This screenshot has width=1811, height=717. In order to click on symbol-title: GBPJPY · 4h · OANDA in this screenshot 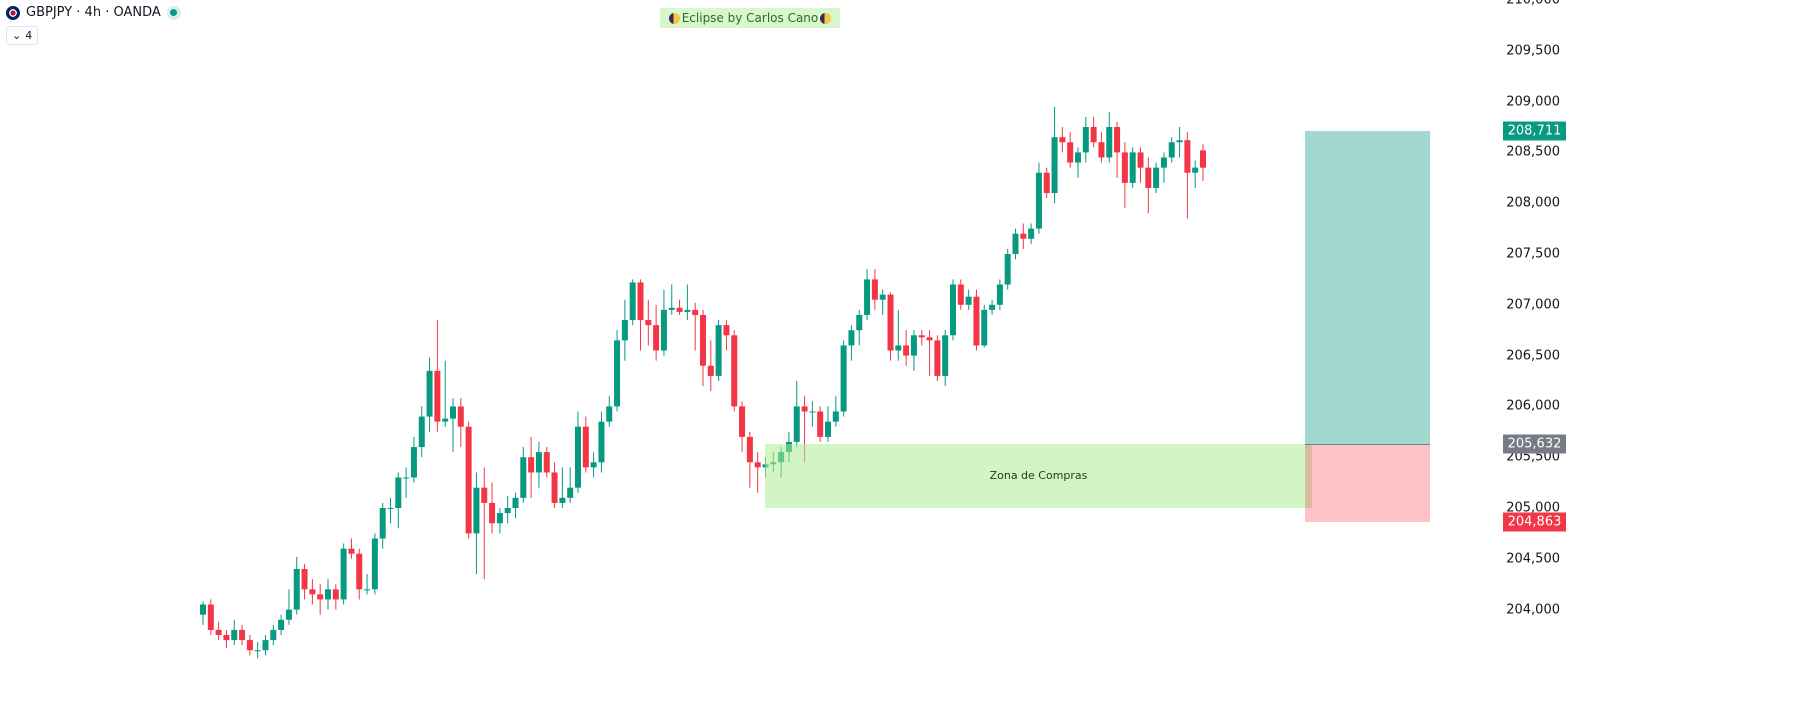, I will do `click(93, 12)`.